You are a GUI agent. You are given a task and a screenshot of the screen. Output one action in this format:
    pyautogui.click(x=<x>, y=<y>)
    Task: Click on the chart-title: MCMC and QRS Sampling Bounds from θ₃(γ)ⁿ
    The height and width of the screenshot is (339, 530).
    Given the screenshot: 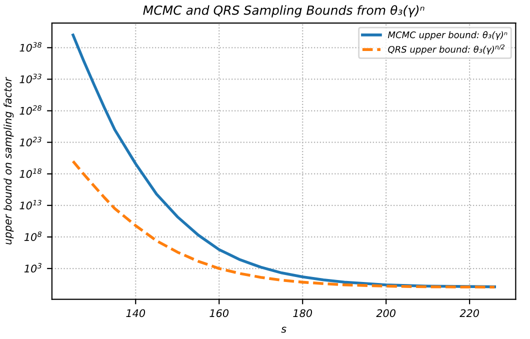 What is the action you would take?
    pyautogui.click(x=283, y=11)
    